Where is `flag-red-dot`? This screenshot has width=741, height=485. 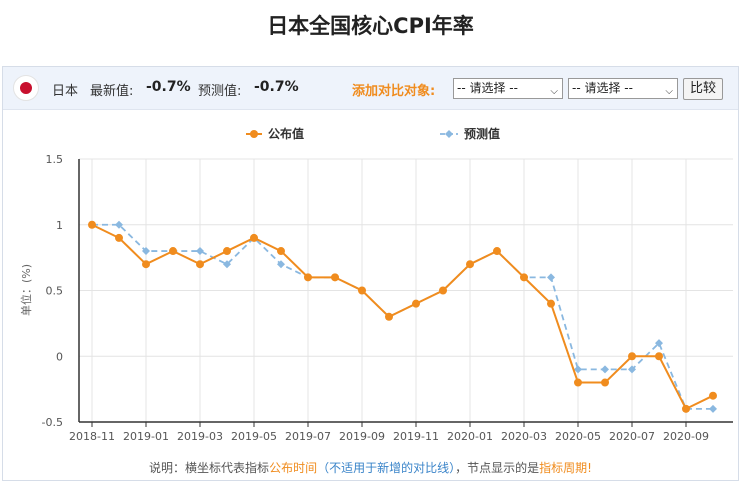 flag-red-dot is located at coordinates (26, 88).